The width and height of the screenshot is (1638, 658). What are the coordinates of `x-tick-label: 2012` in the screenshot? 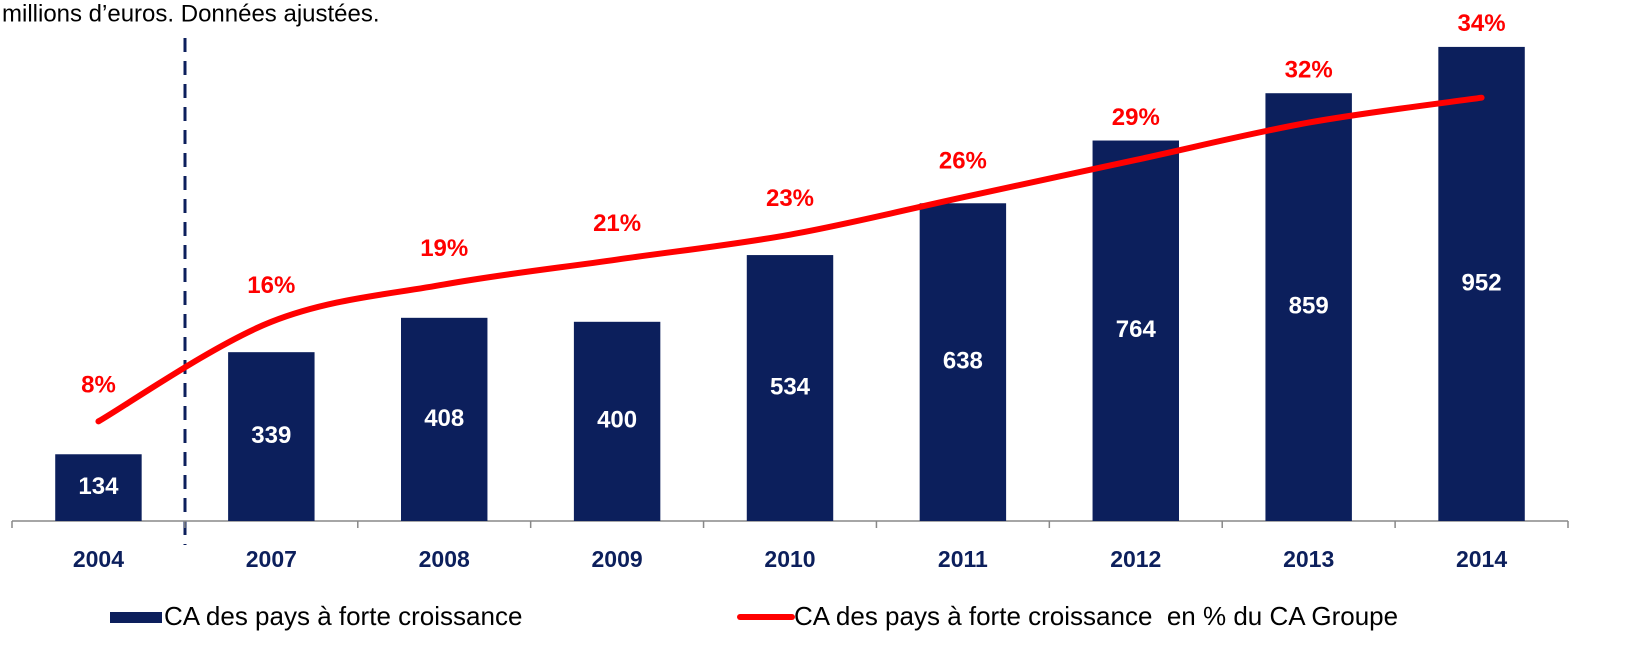 It's located at (1135, 559).